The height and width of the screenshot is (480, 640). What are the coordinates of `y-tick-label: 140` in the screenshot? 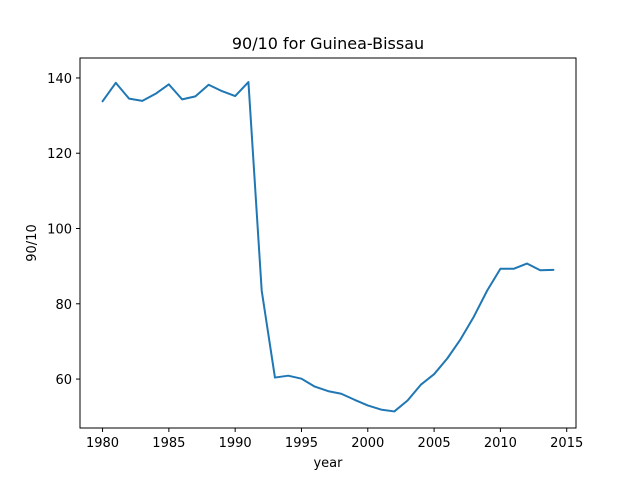 It's located at (59, 79).